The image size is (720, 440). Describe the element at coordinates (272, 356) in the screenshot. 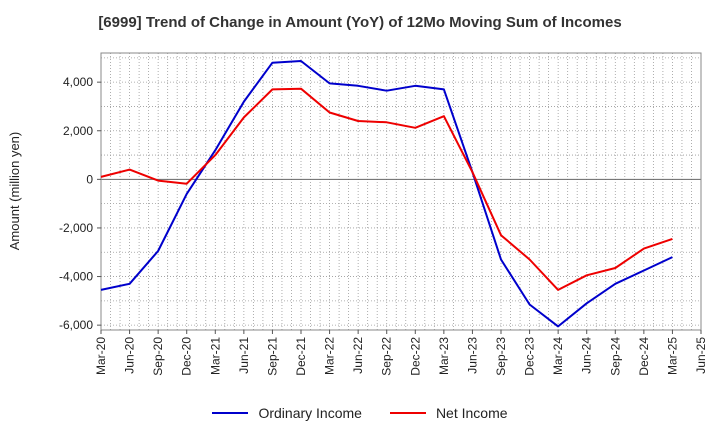

I see `x-tick-label: Sep-21` at that location.